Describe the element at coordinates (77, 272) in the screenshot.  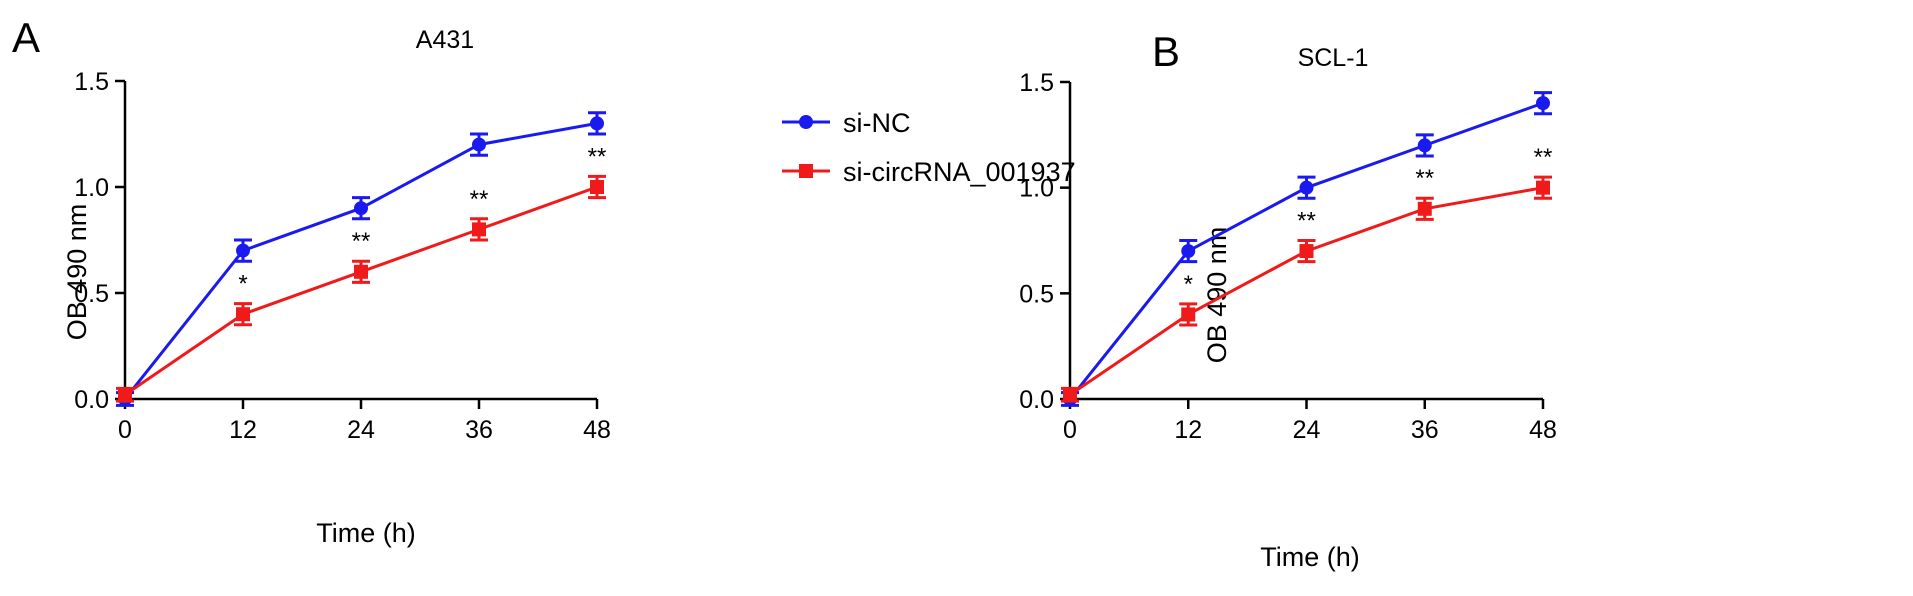
I see `y-axis-label-a: OB 490 nm` at that location.